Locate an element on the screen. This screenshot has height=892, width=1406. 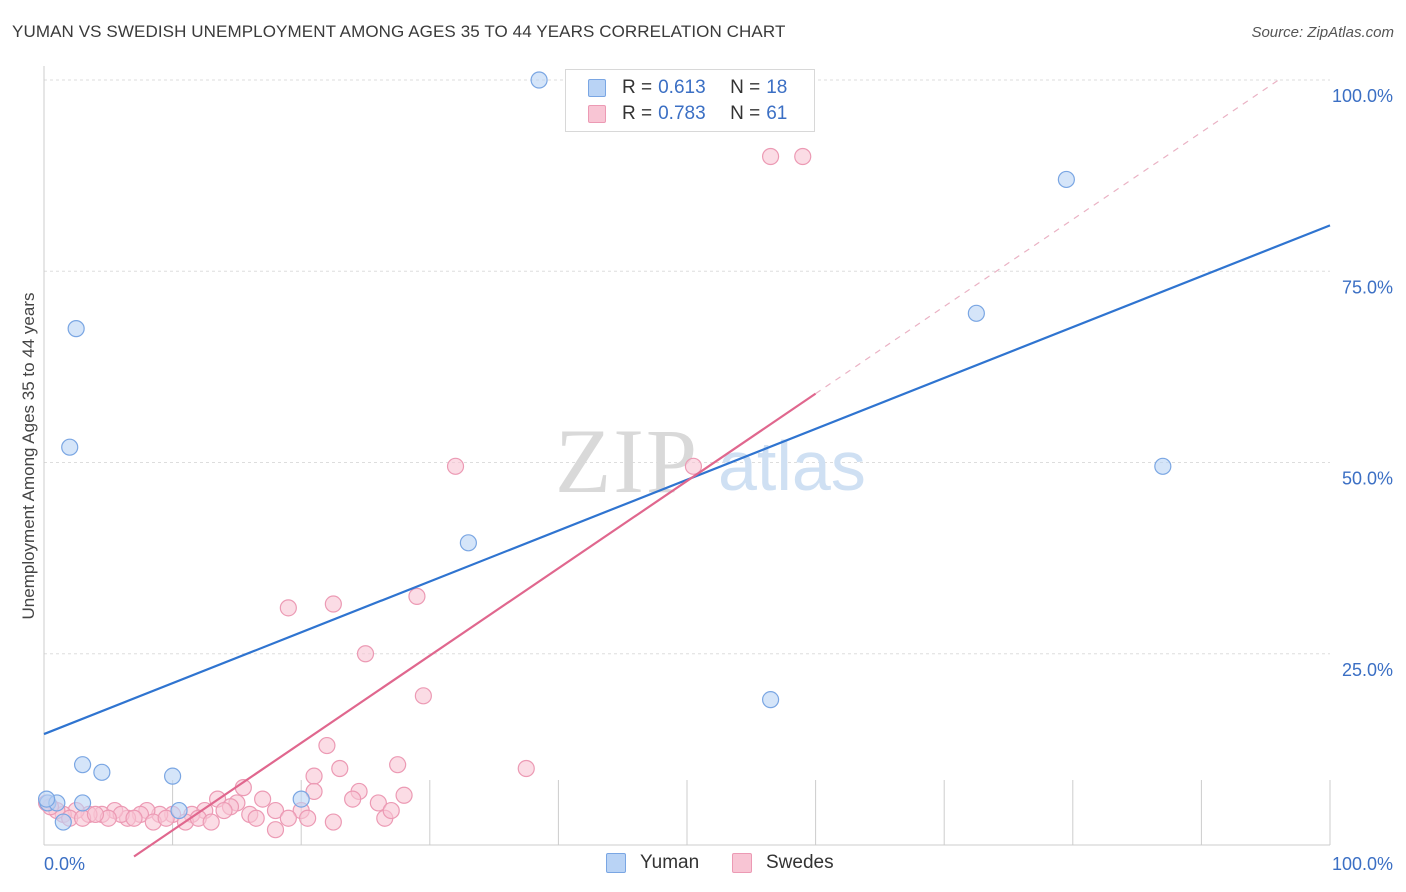
series-swatch-swedes is located at coordinates (742, 863).